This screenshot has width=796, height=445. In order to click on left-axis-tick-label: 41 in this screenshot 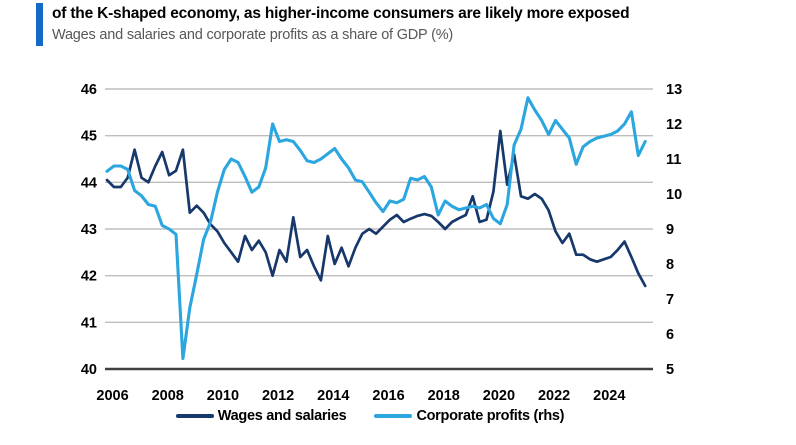, I will do `click(89, 323)`.